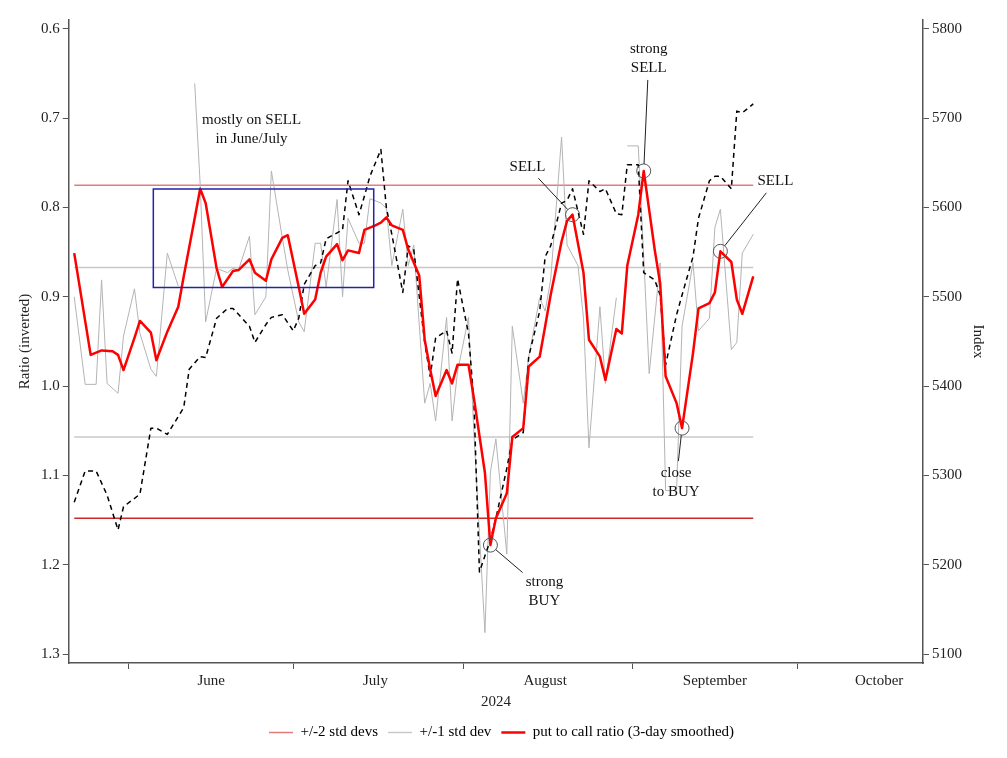  I want to click on x-tick-label: July, so click(375, 679).